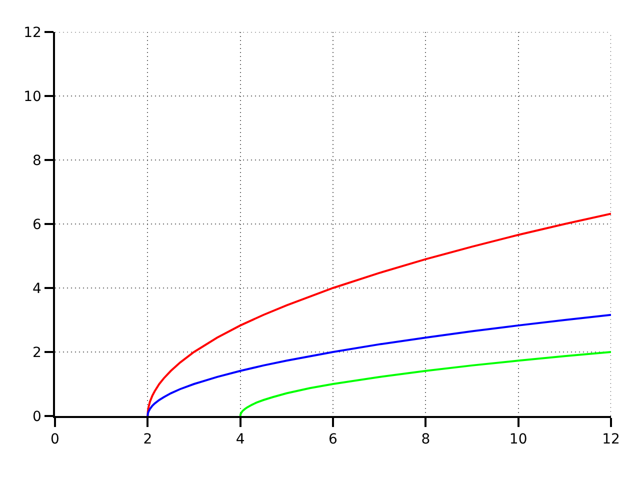 The image size is (640, 480). What do you see at coordinates (33, 32) in the screenshot?
I see `y-tick-label: 12` at bounding box center [33, 32].